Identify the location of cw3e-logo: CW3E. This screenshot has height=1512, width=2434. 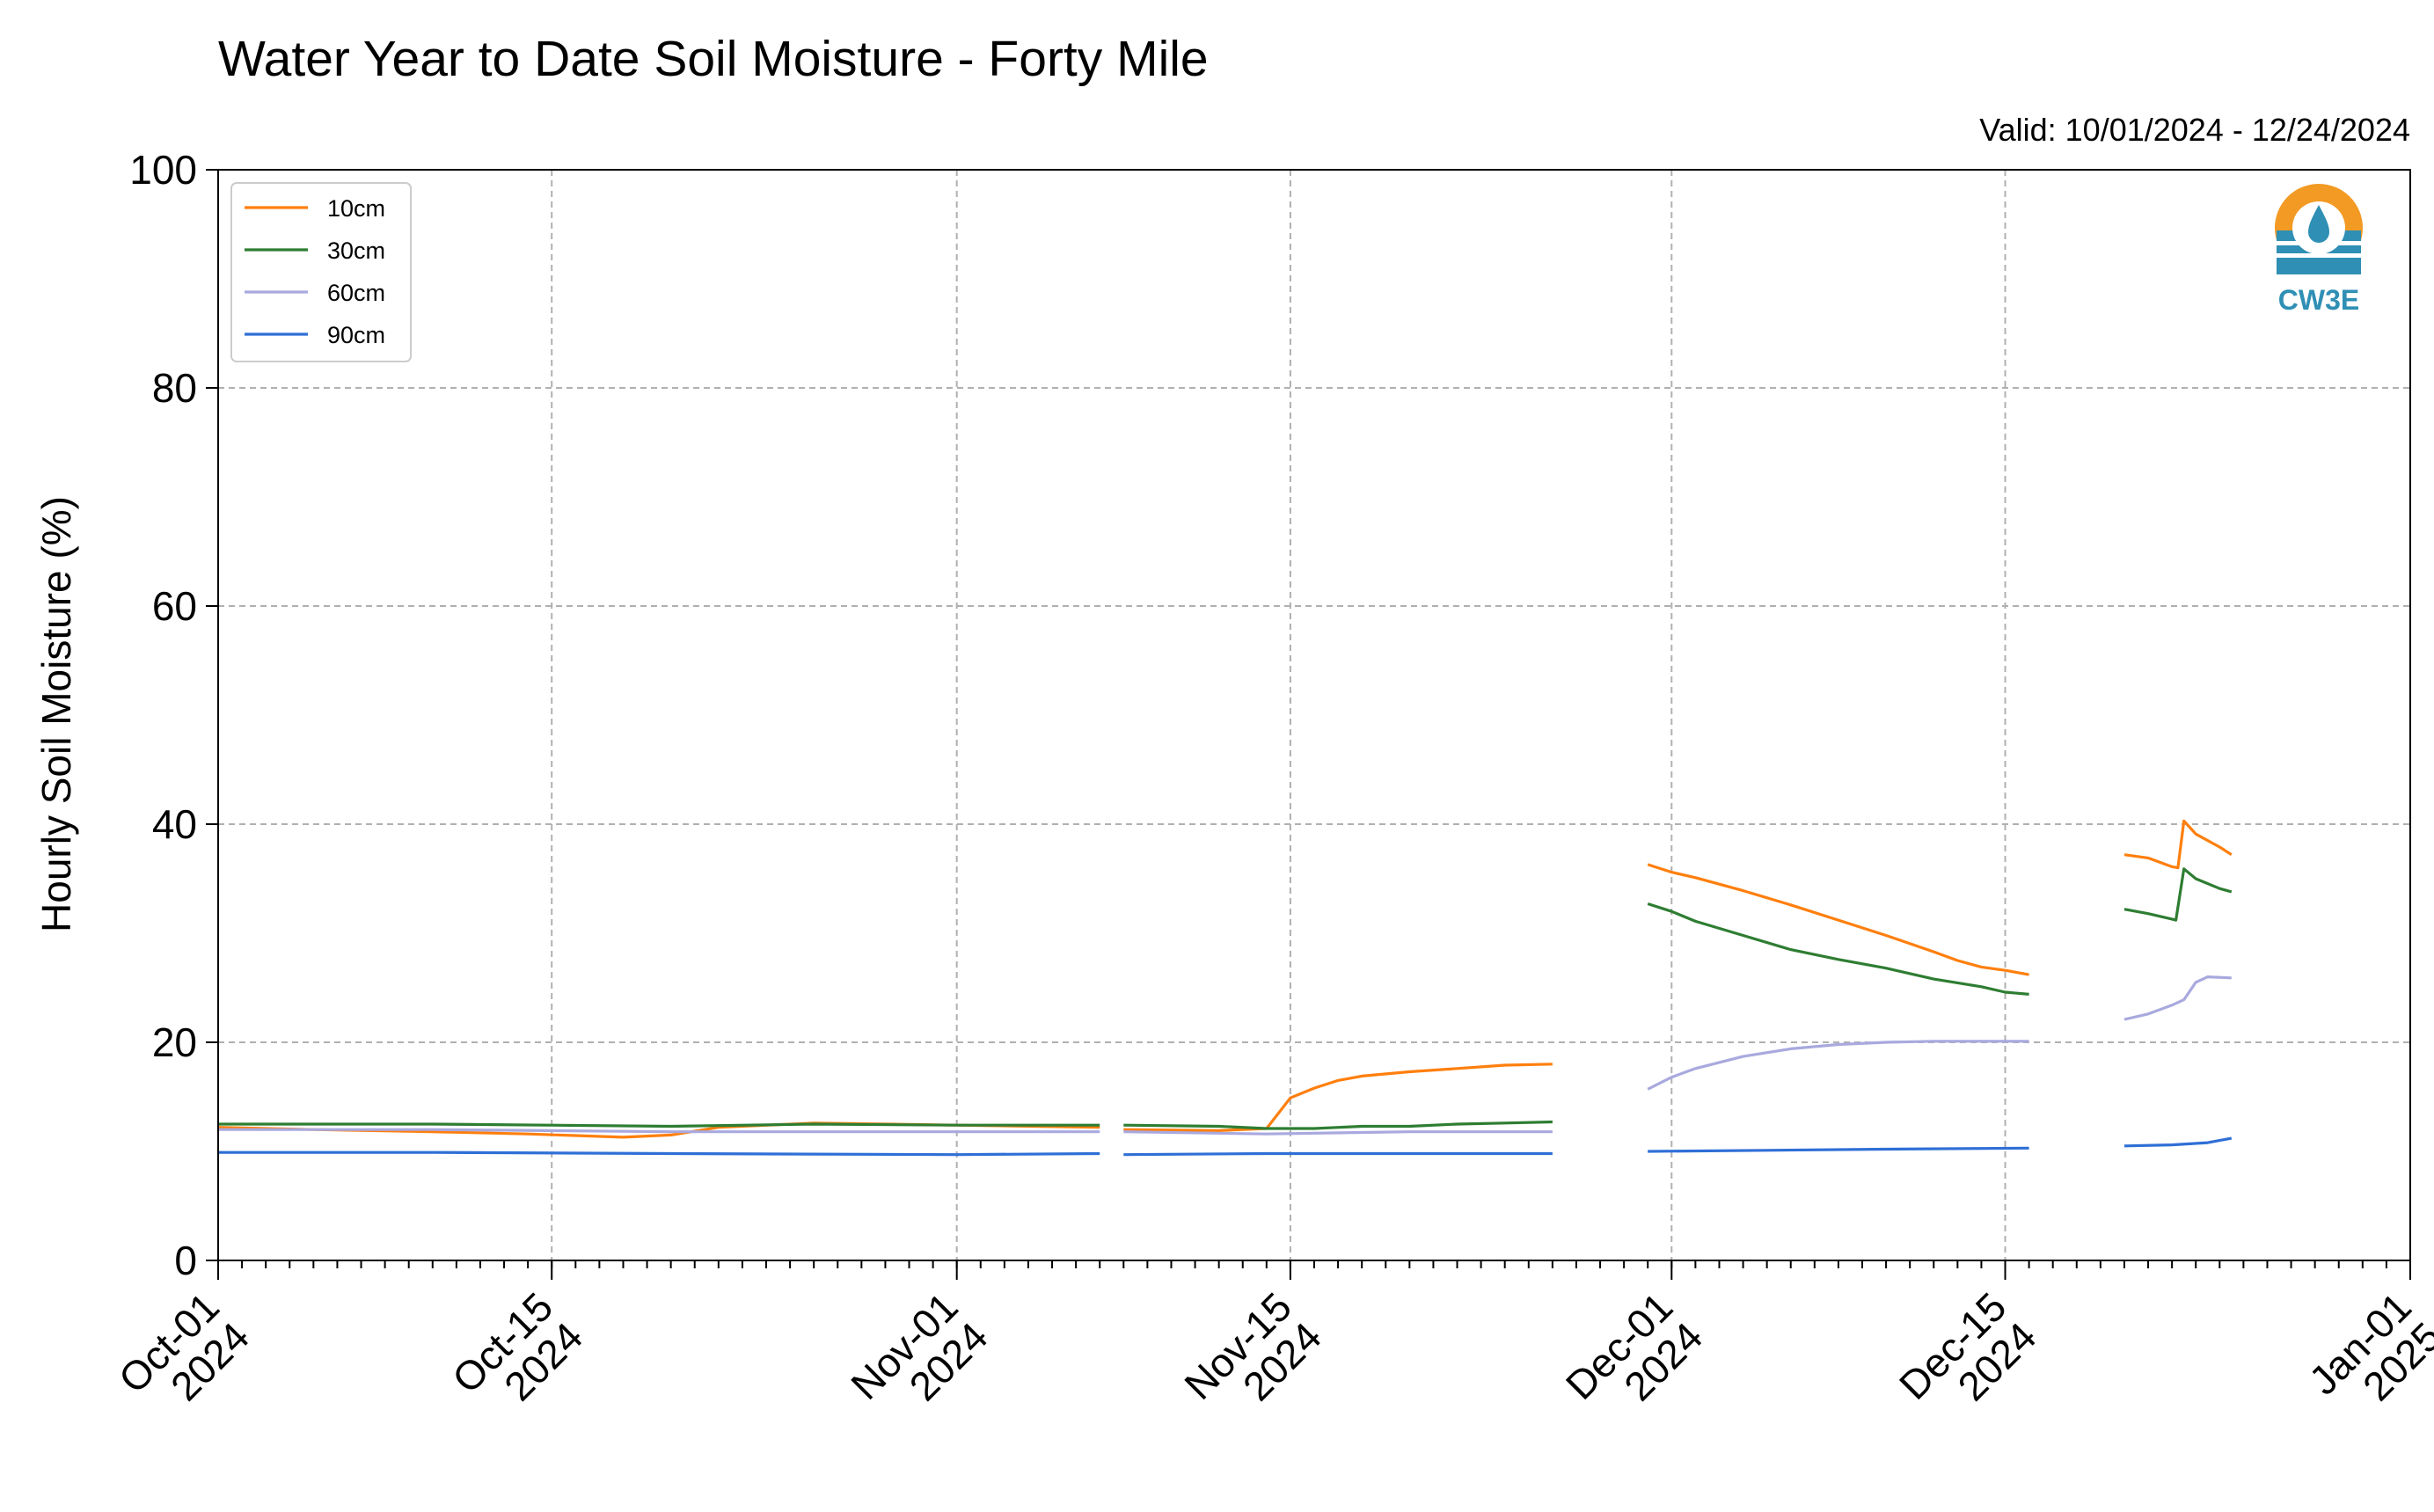
(2319, 250).